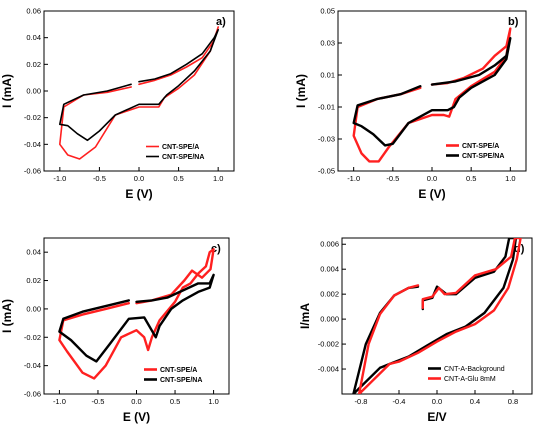 The width and height of the screenshot is (550, 432). What do you see at coordinates (328, 369) in the screenshot?
I see `y-tick-label: -0.004` at bounding box center [328, 369].